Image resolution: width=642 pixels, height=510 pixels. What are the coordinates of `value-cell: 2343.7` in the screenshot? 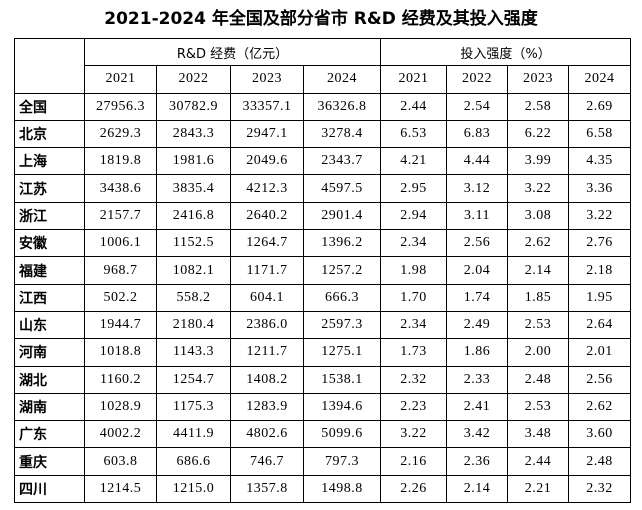 It's located at (342, 161).